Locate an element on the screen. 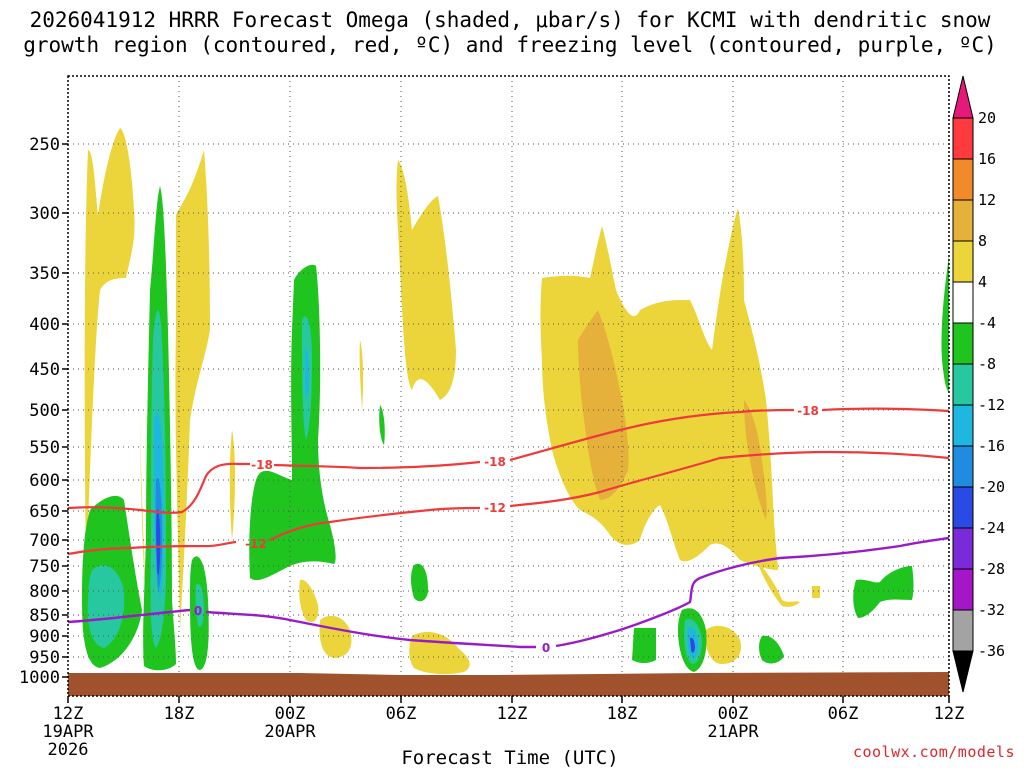 This screenshot has height=768, width=1024. y-tick-label: 700 is located at coordinates (44, 541).